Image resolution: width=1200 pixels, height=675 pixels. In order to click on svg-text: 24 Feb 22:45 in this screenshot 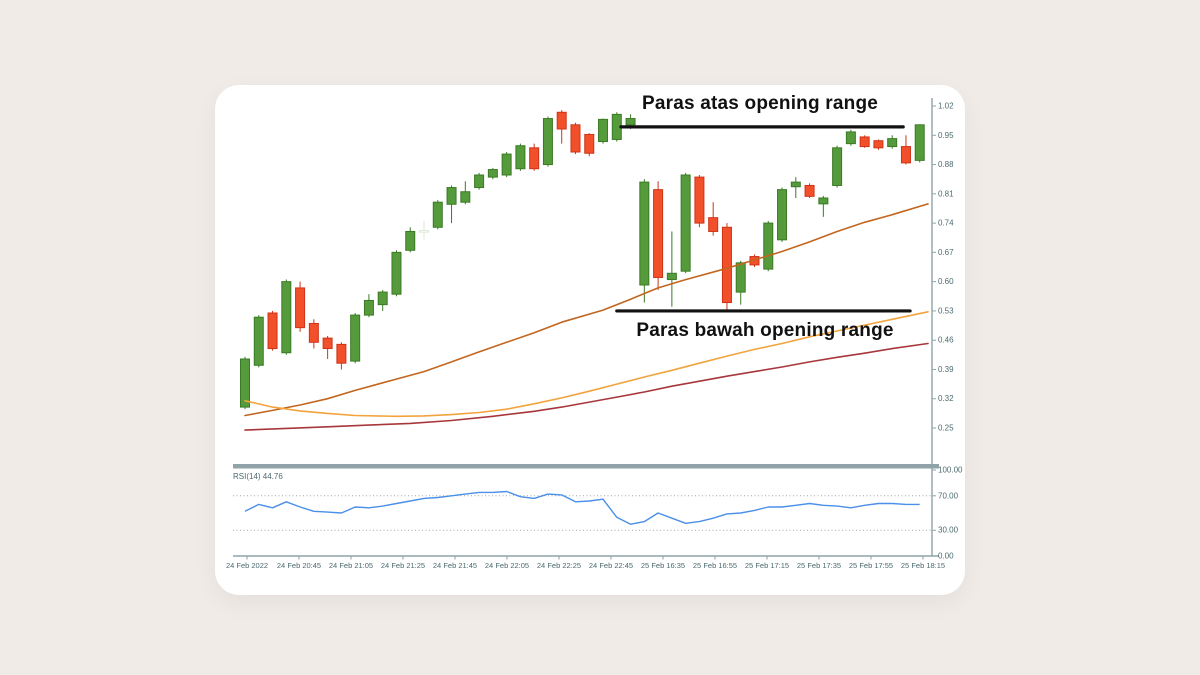, I will do `click(611, 565)`.